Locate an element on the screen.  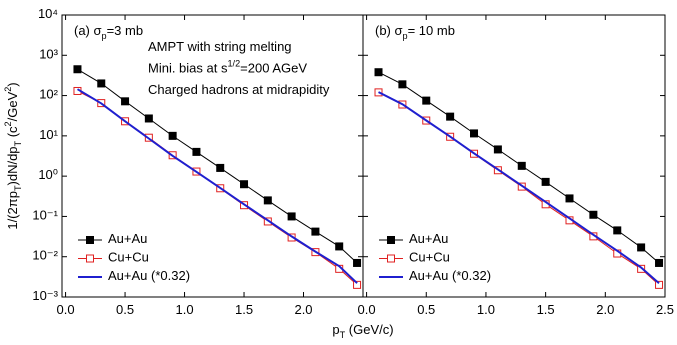
y-tick-label: 10⁻³ is located at coordinates (45, 295).